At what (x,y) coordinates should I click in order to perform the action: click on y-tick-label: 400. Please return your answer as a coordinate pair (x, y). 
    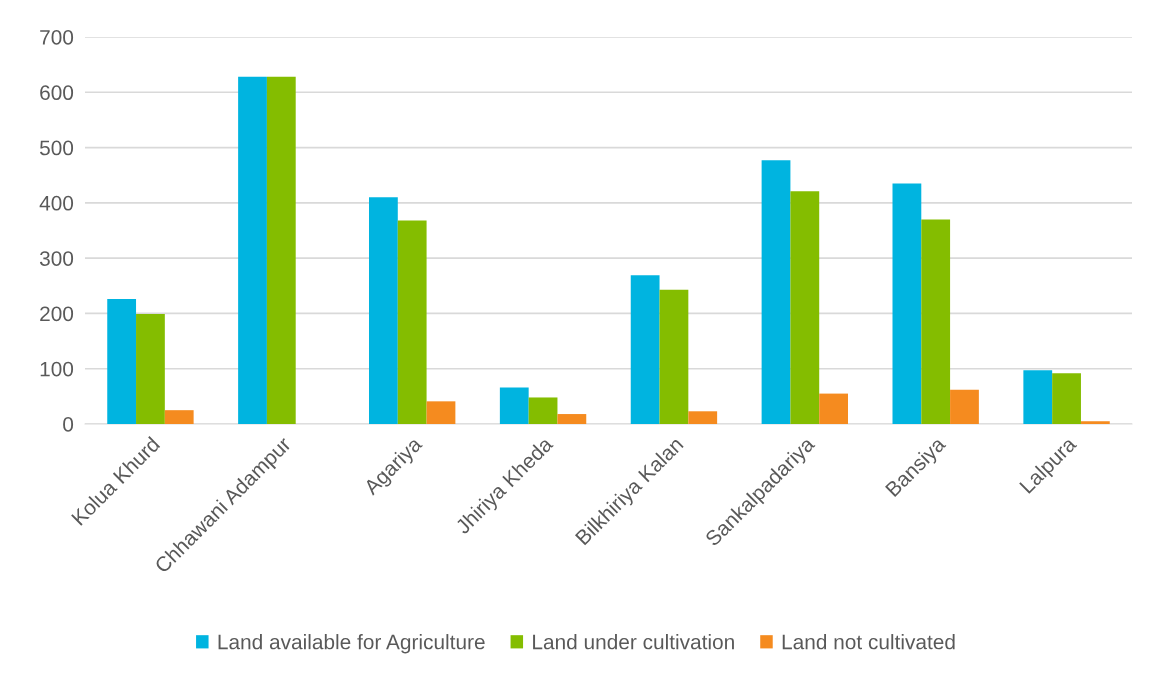
    Looking at the image, I should click on (56, 203).